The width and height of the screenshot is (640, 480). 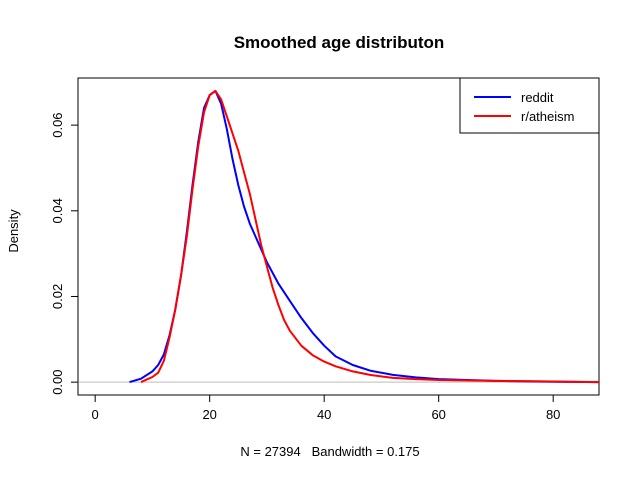 I want to click on y-tick-label: 0.06, so click(x=57, y=124).